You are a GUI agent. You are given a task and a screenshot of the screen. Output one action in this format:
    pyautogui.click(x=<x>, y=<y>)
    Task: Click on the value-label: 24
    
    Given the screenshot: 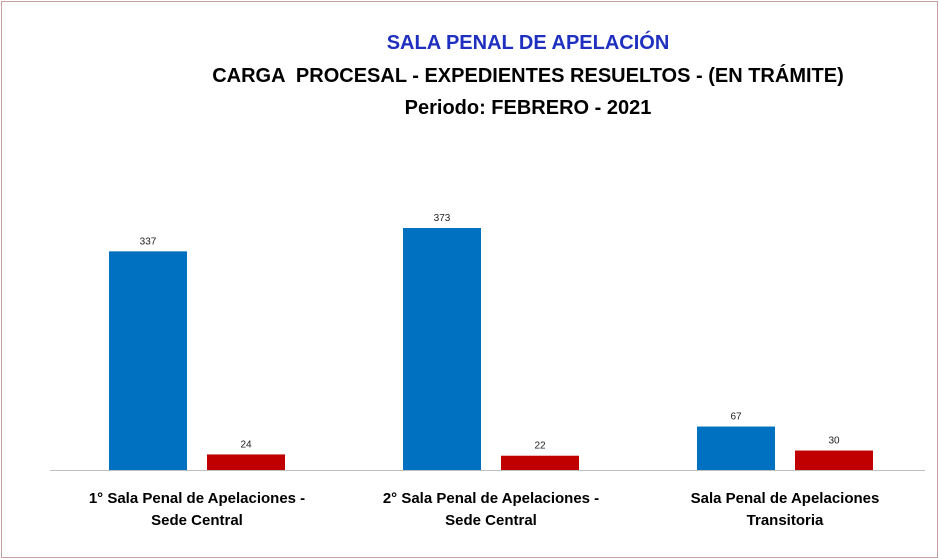 What is the action you would take?
    pyautogui.click(x=246, y=444)
    